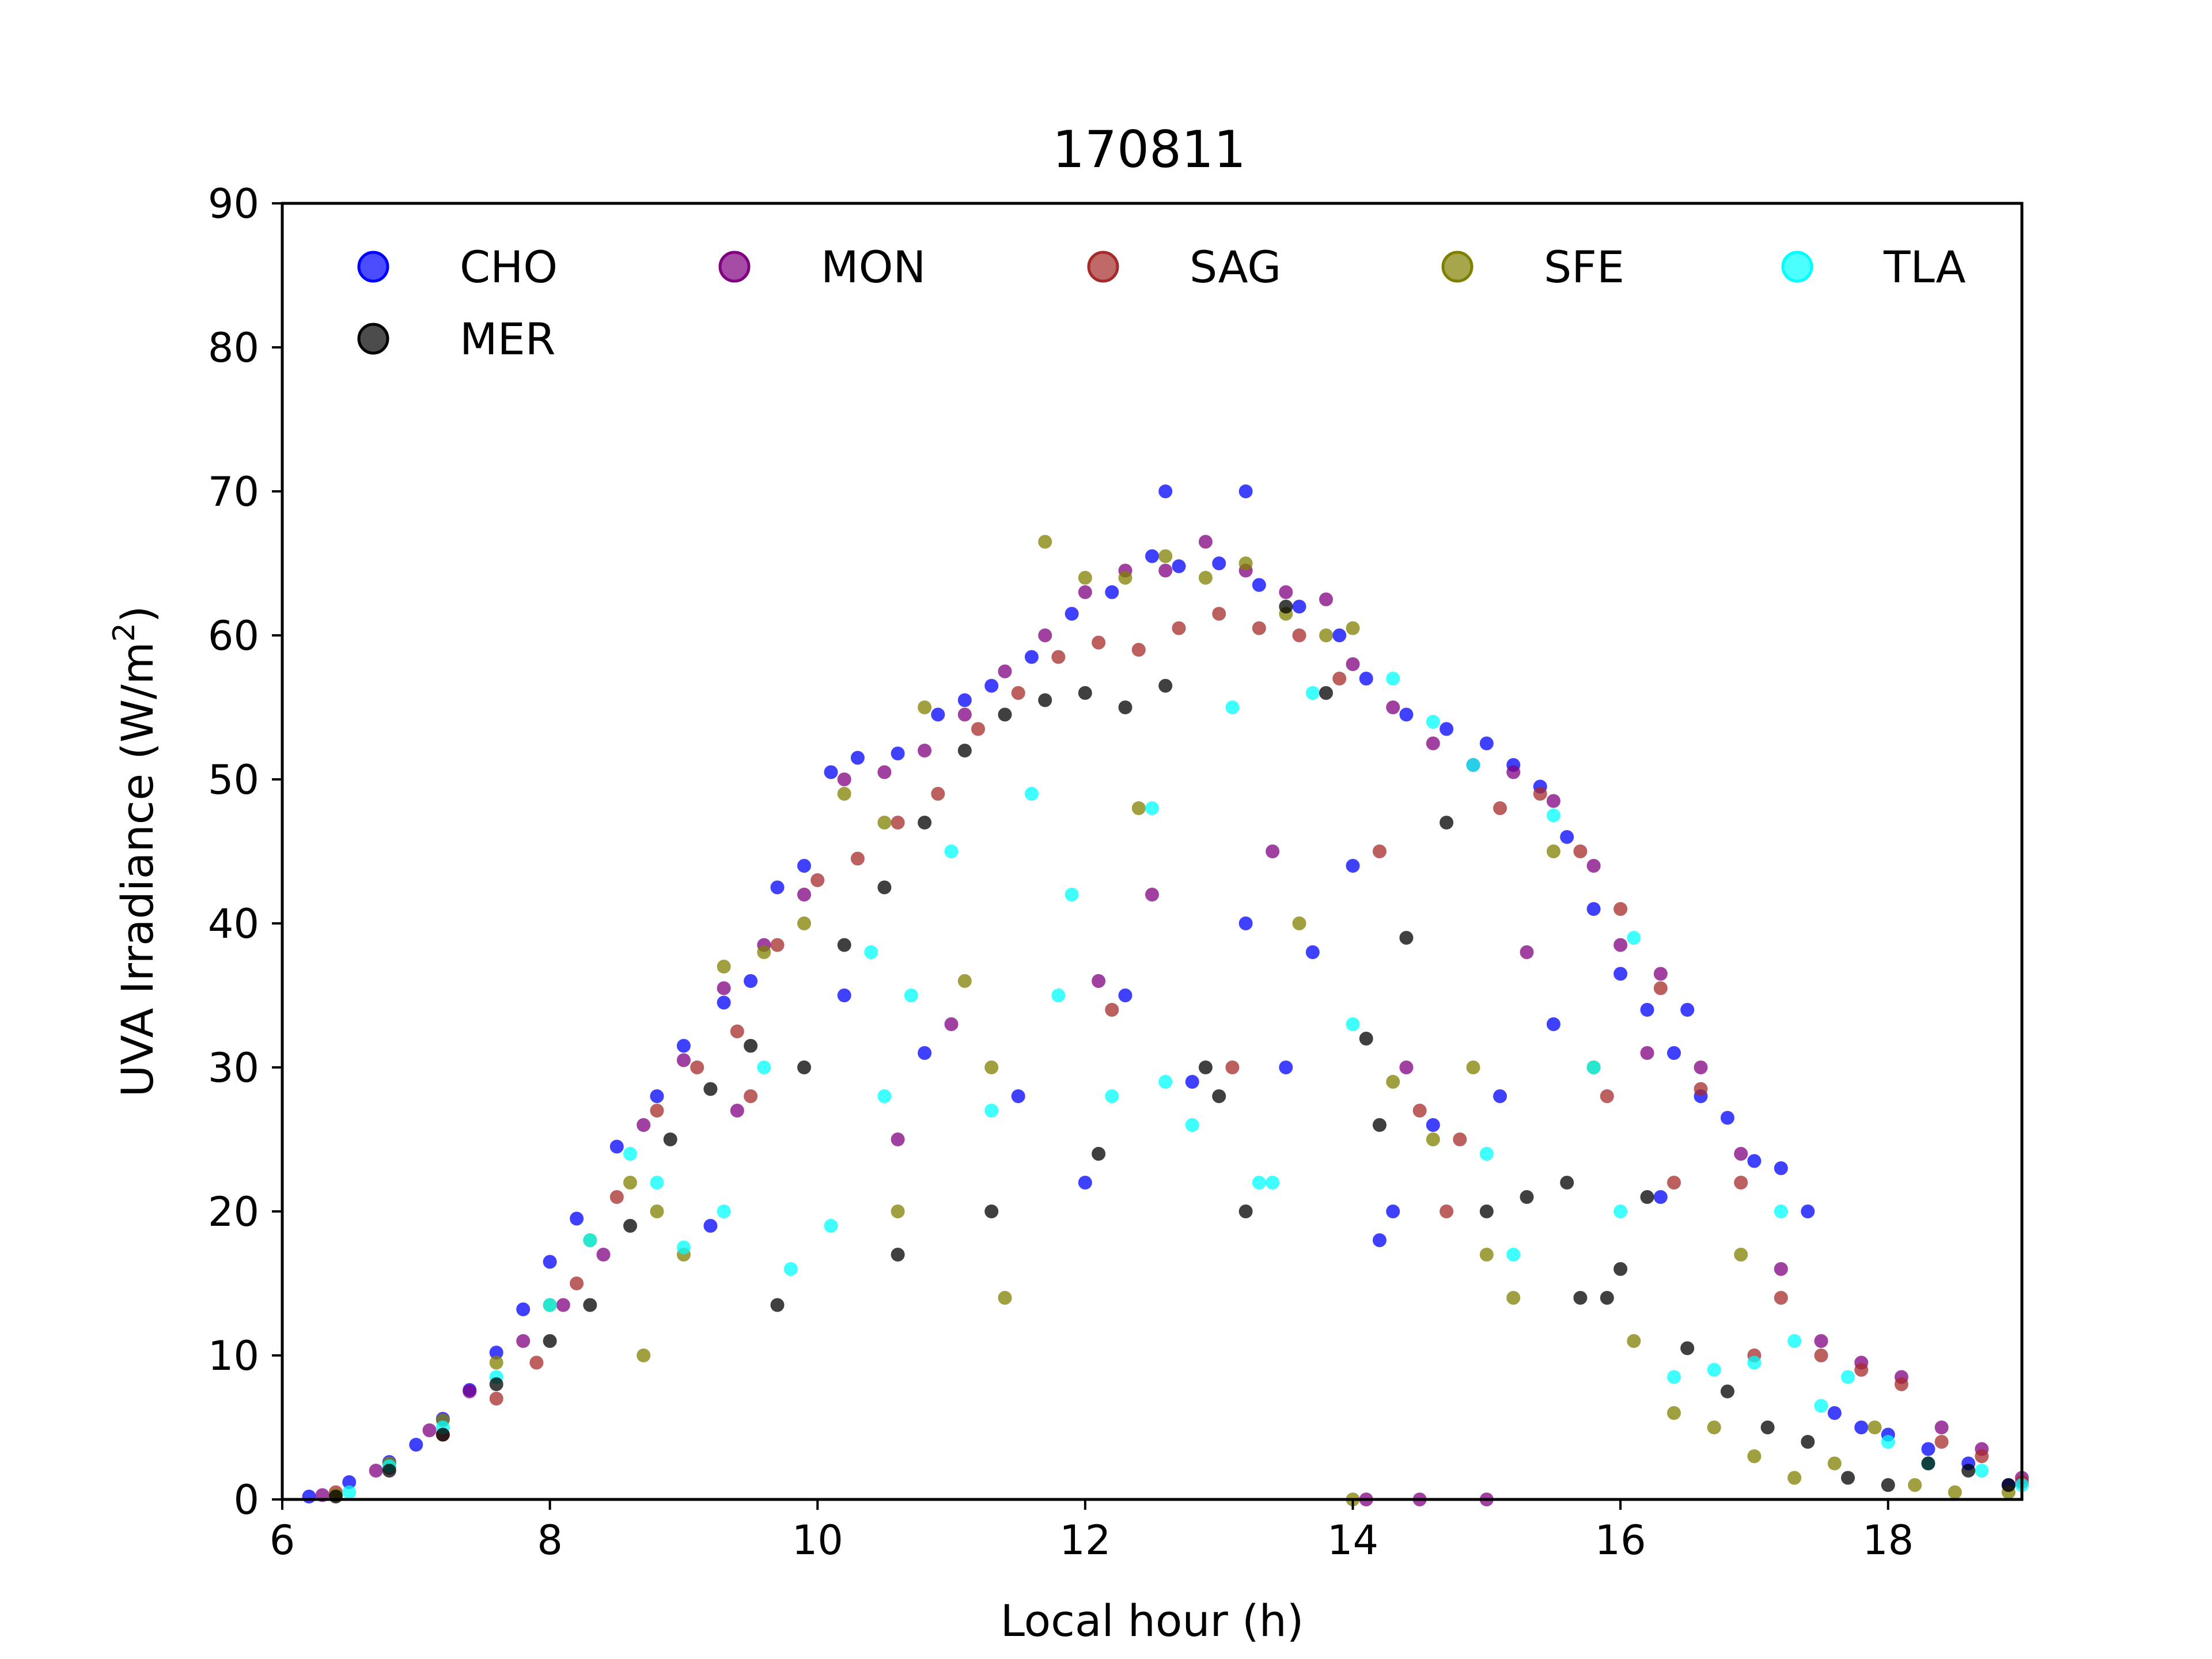  Describe the element at coordinates (873, 267) in the screenshot. I see `legend-label-mon: MON` at that location.